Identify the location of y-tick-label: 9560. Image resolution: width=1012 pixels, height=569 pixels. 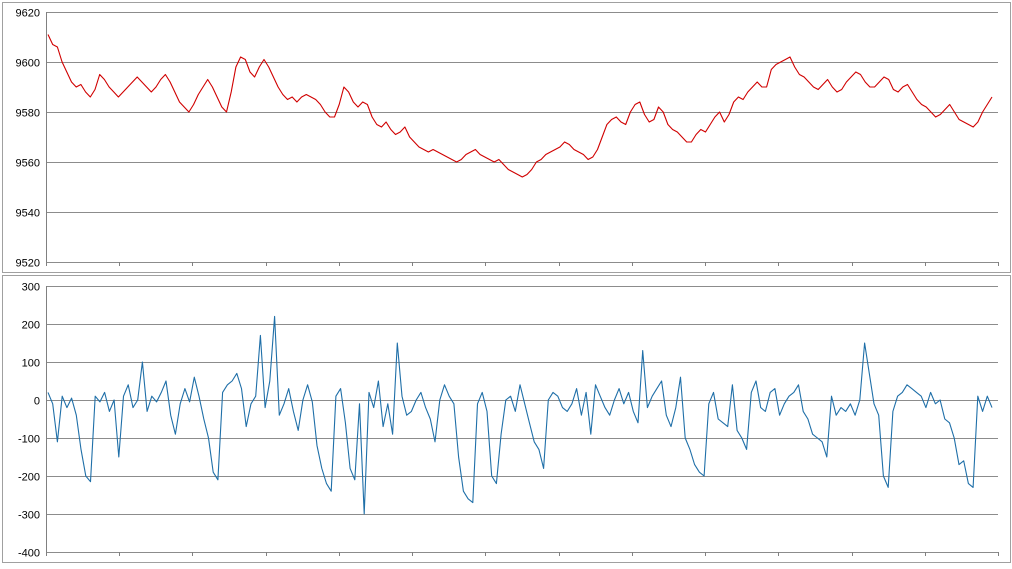
(28, 164).